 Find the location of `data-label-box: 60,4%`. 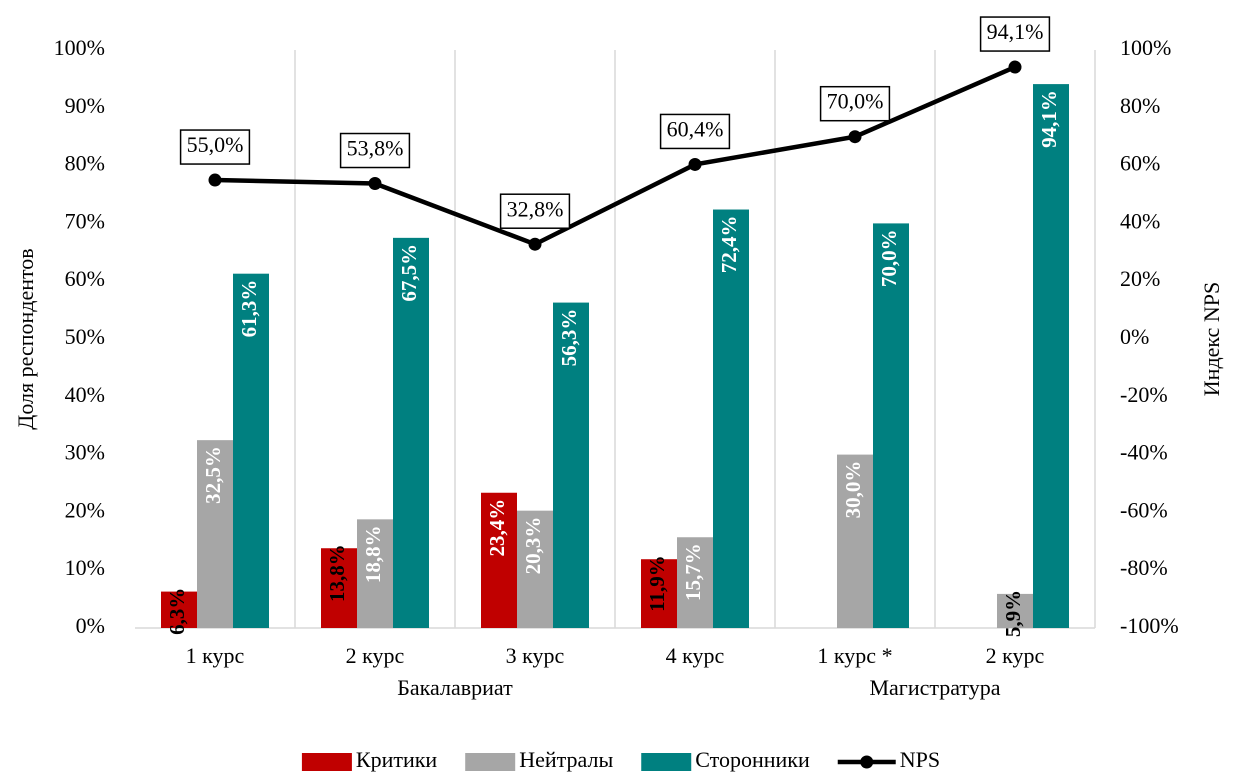

data-label-box: 60,4% is located at coordinates (695, 131).